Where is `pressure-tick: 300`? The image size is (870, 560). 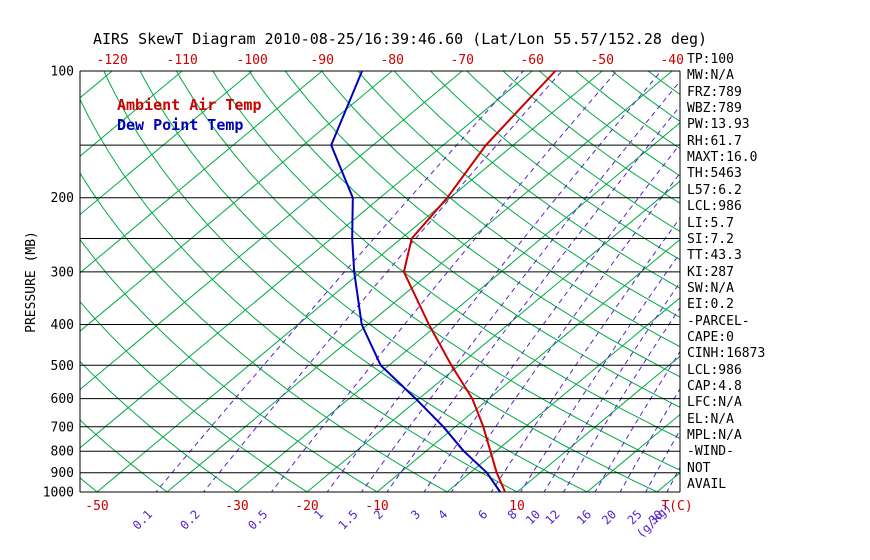
pressure-tick: 300 is located at coordinates (62, 272).